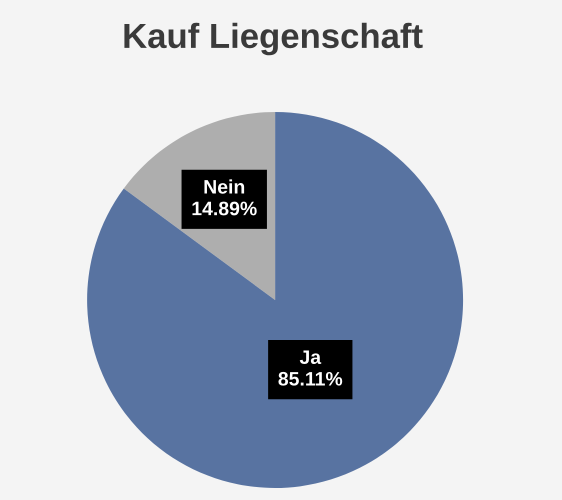 Image resolution: width=562 pixels, height=500 pixels. I want to click on data-label: 14.89%, so click(224, 209).